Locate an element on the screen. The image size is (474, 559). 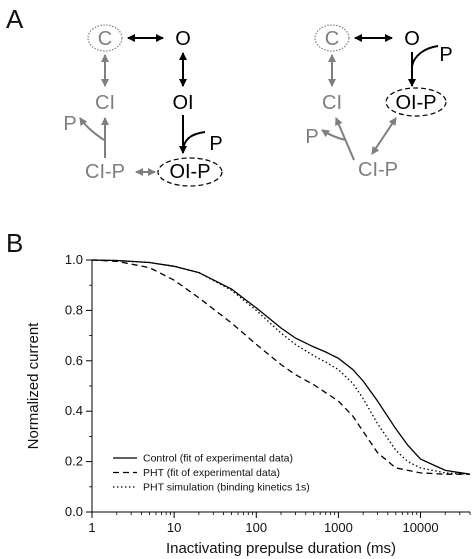
legend-label-2: PHT (fit of experimental data) is located at coordinates (211, 473).